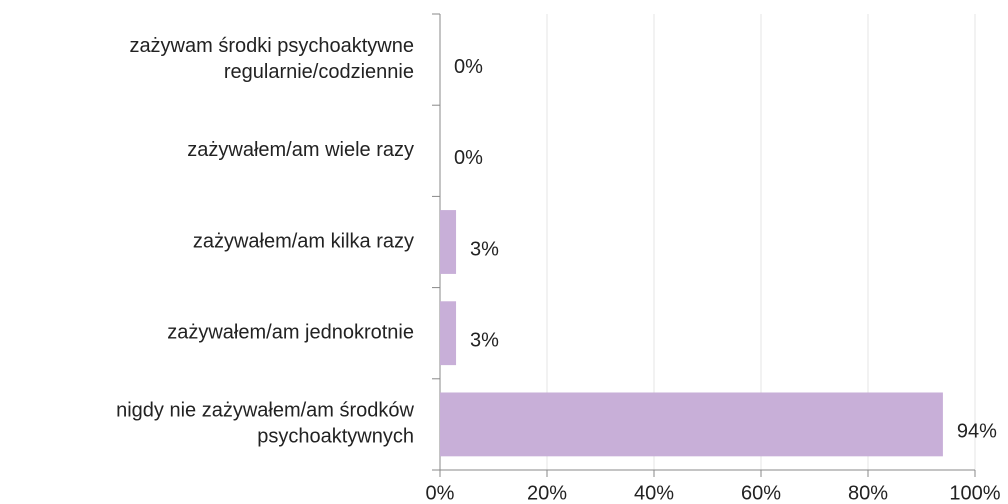 The width and height of the screenshot is (1008, 504). What do you see at coordinates (761, 493) in the screenshot?
I see `x-tick-label: 60%` at bounding box center [761, 493].